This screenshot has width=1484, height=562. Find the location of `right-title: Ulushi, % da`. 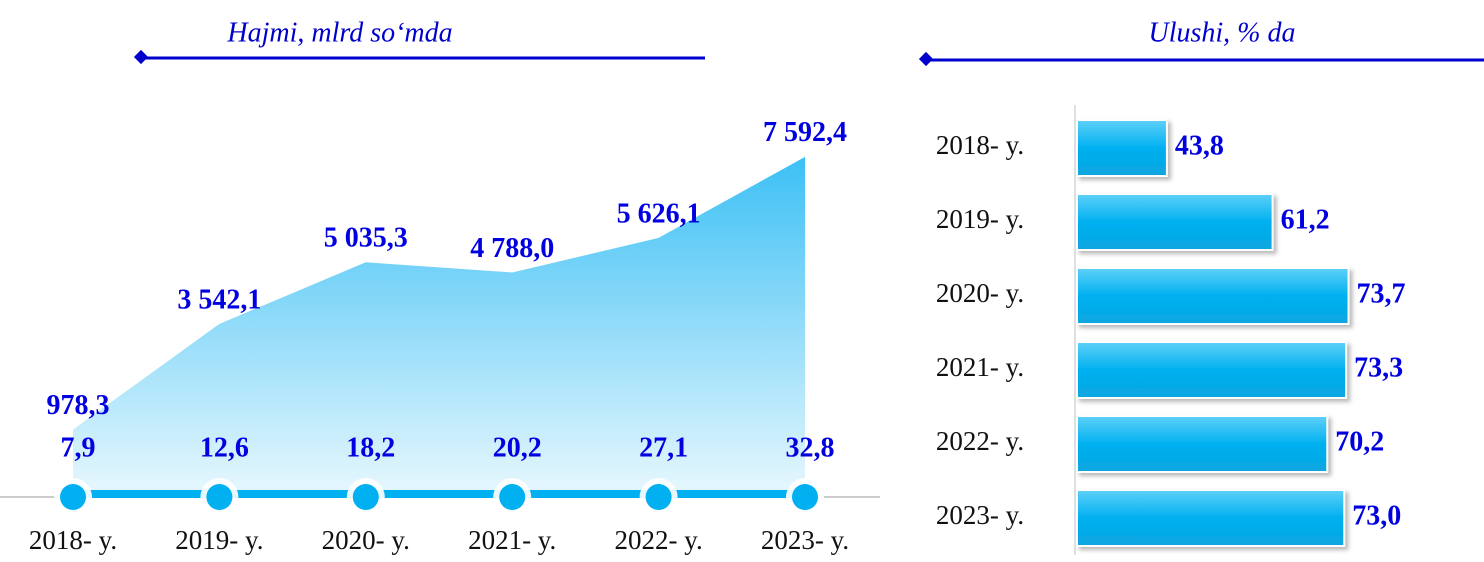

right-title: Ulushi, % da is located at coordinates (1222, 32).